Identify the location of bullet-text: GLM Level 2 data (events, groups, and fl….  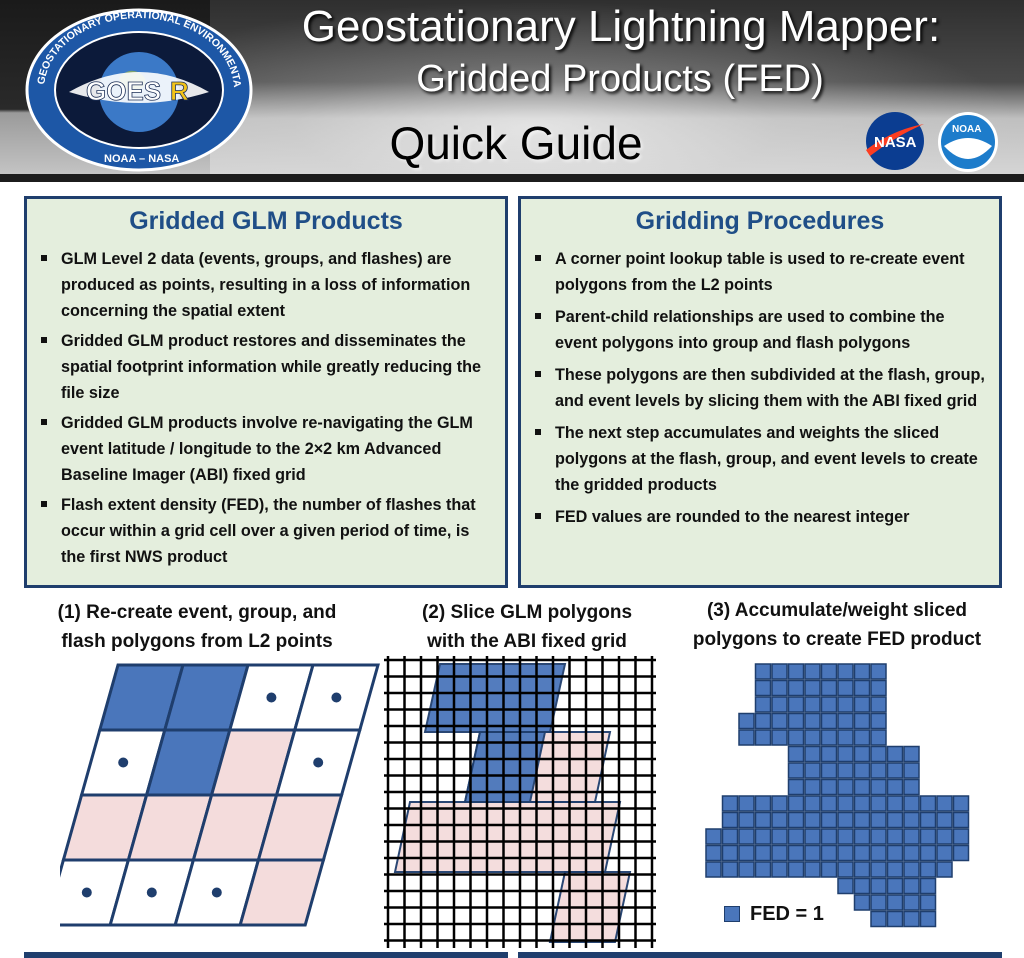
(266, 285).